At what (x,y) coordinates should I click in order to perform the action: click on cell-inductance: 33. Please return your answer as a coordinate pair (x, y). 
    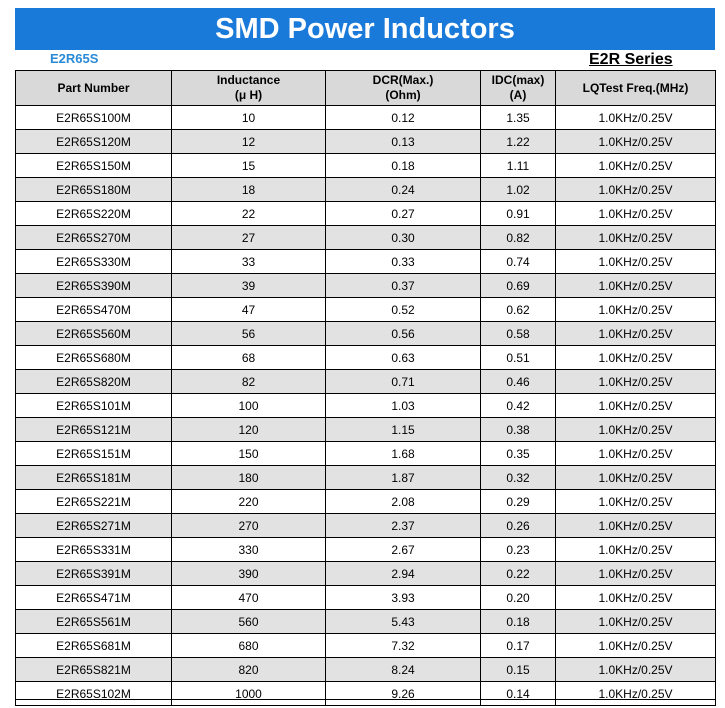
    Looking at the image, I should click on (248, 261).